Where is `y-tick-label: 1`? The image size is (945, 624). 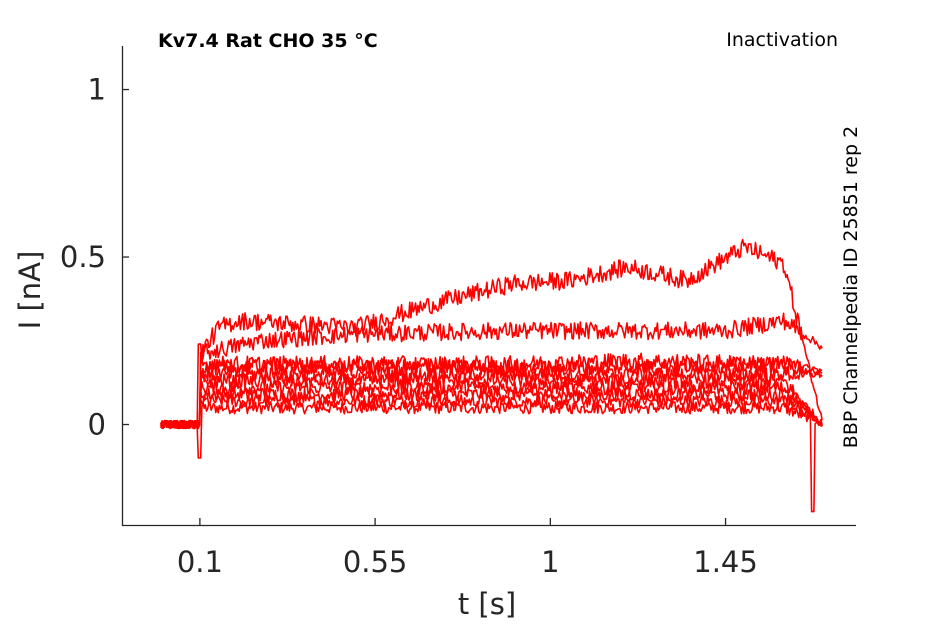 y-tick-label: 1 is located at coordinates (97, 90).